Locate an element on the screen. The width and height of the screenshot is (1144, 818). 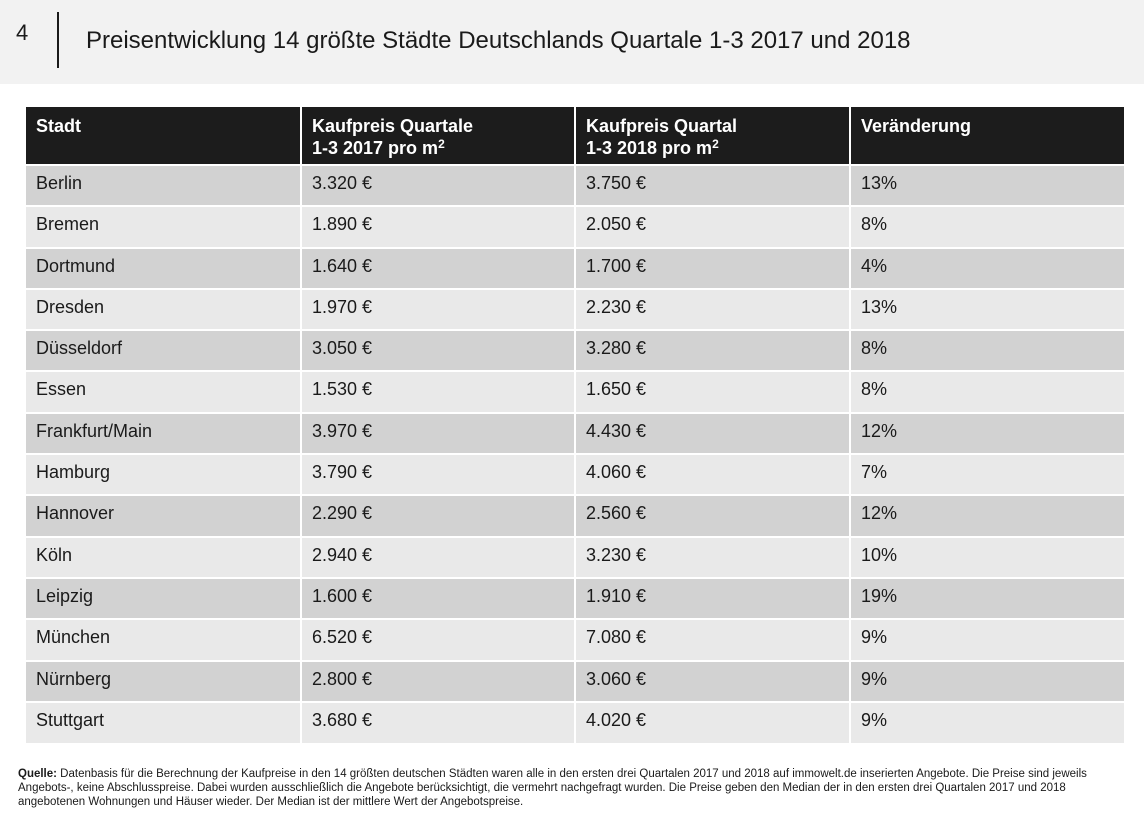
cell-price-2017: 3.790 € is located at coordinates (437, 474).